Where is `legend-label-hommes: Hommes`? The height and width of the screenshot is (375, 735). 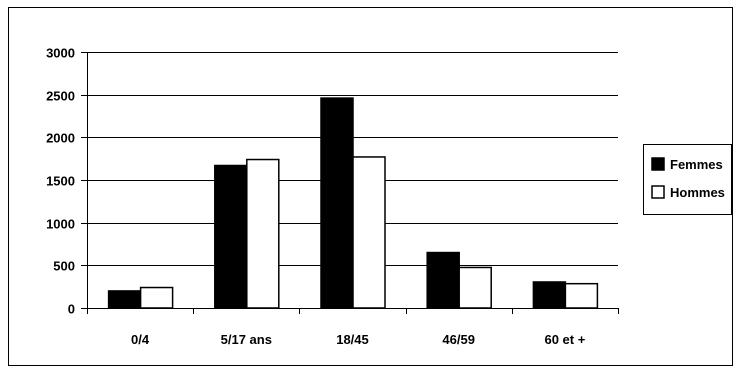 legend-label-hommes: Hommes is located at coordinates (697, 192).